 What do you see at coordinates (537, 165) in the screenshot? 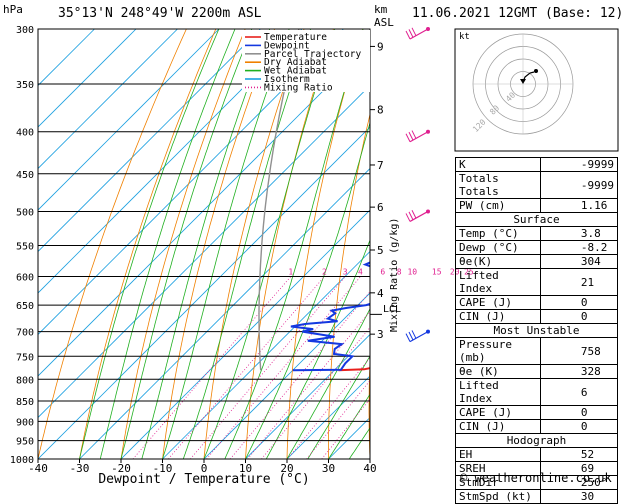
I see `table-row: K-9999` at bounding box center [537, 165].